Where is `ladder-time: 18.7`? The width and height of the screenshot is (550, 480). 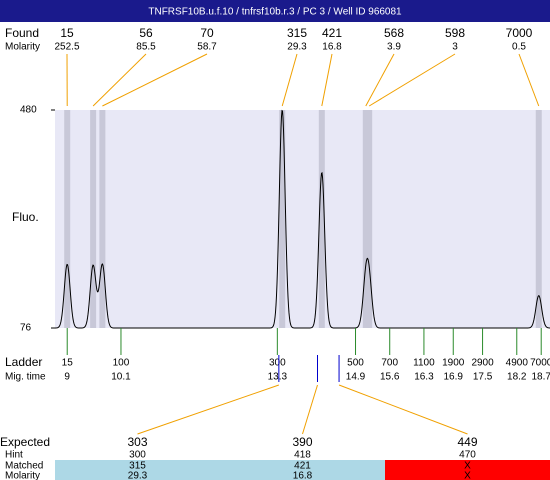
ladder-time: 18.7 is located at coordinates (540, 377).